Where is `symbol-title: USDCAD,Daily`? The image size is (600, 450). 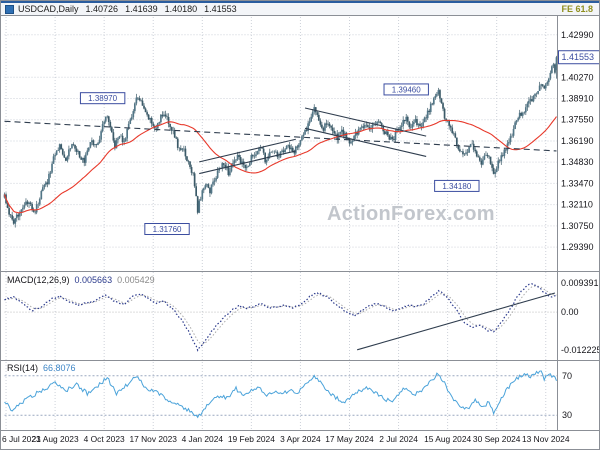 symbol-title: USDCAD,Daily is located at coordinates (48, 9).